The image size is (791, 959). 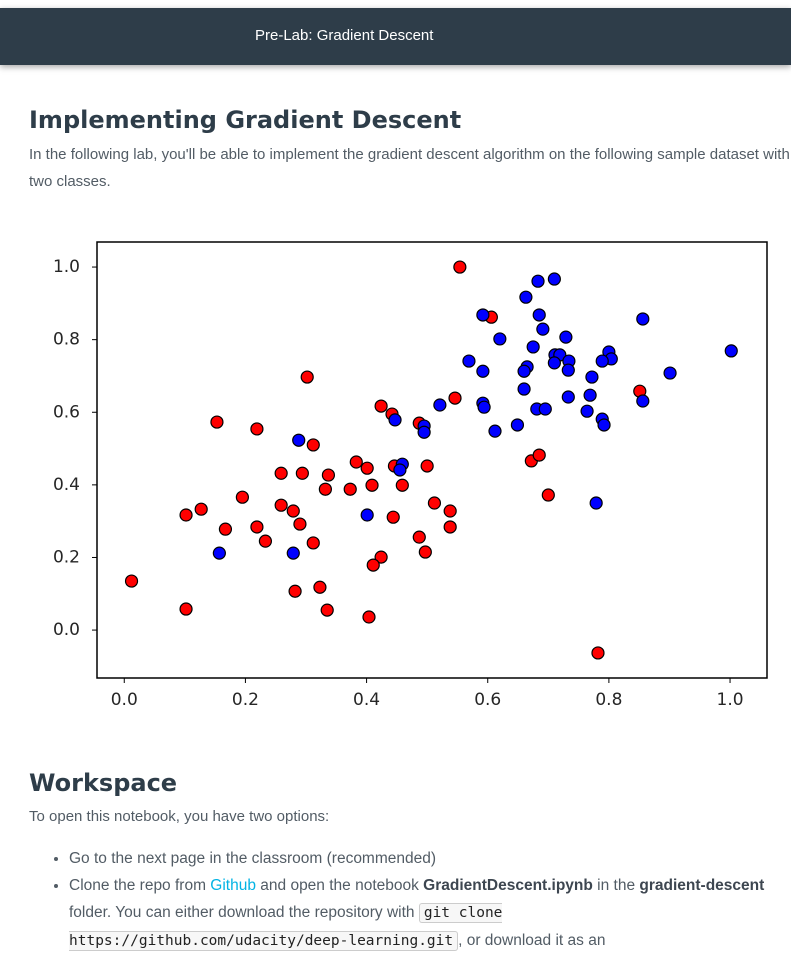 I want to click on text: and open the notebook, so click(x=339, y=885).